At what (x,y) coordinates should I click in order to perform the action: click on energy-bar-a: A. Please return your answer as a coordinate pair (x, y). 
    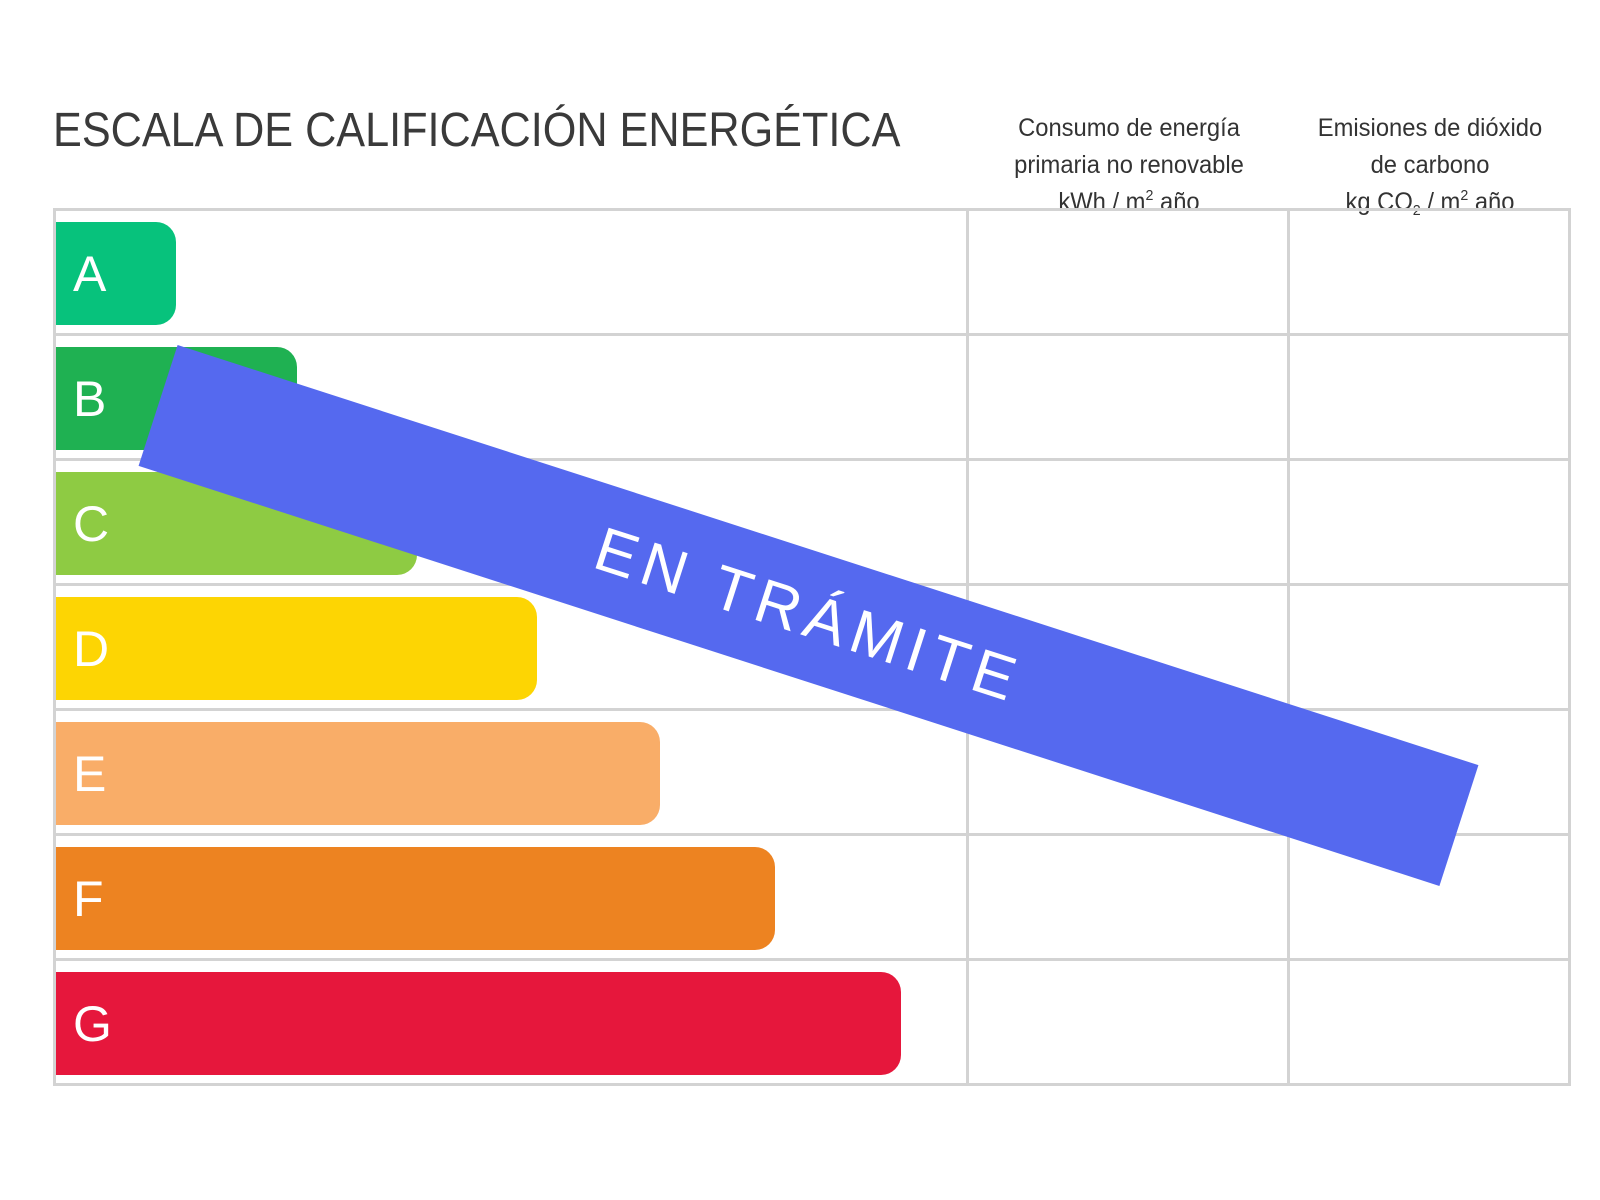
    Looking at the image, I should click on (116, 273).